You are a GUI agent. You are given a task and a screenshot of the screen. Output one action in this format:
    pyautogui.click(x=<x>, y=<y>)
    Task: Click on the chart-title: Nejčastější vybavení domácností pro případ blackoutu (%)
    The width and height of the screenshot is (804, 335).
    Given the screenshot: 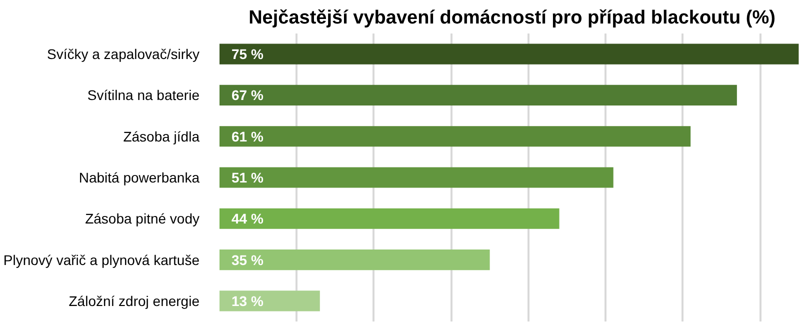 What is the action you would take?
    pyautogui.click(x=512, y=18)
    